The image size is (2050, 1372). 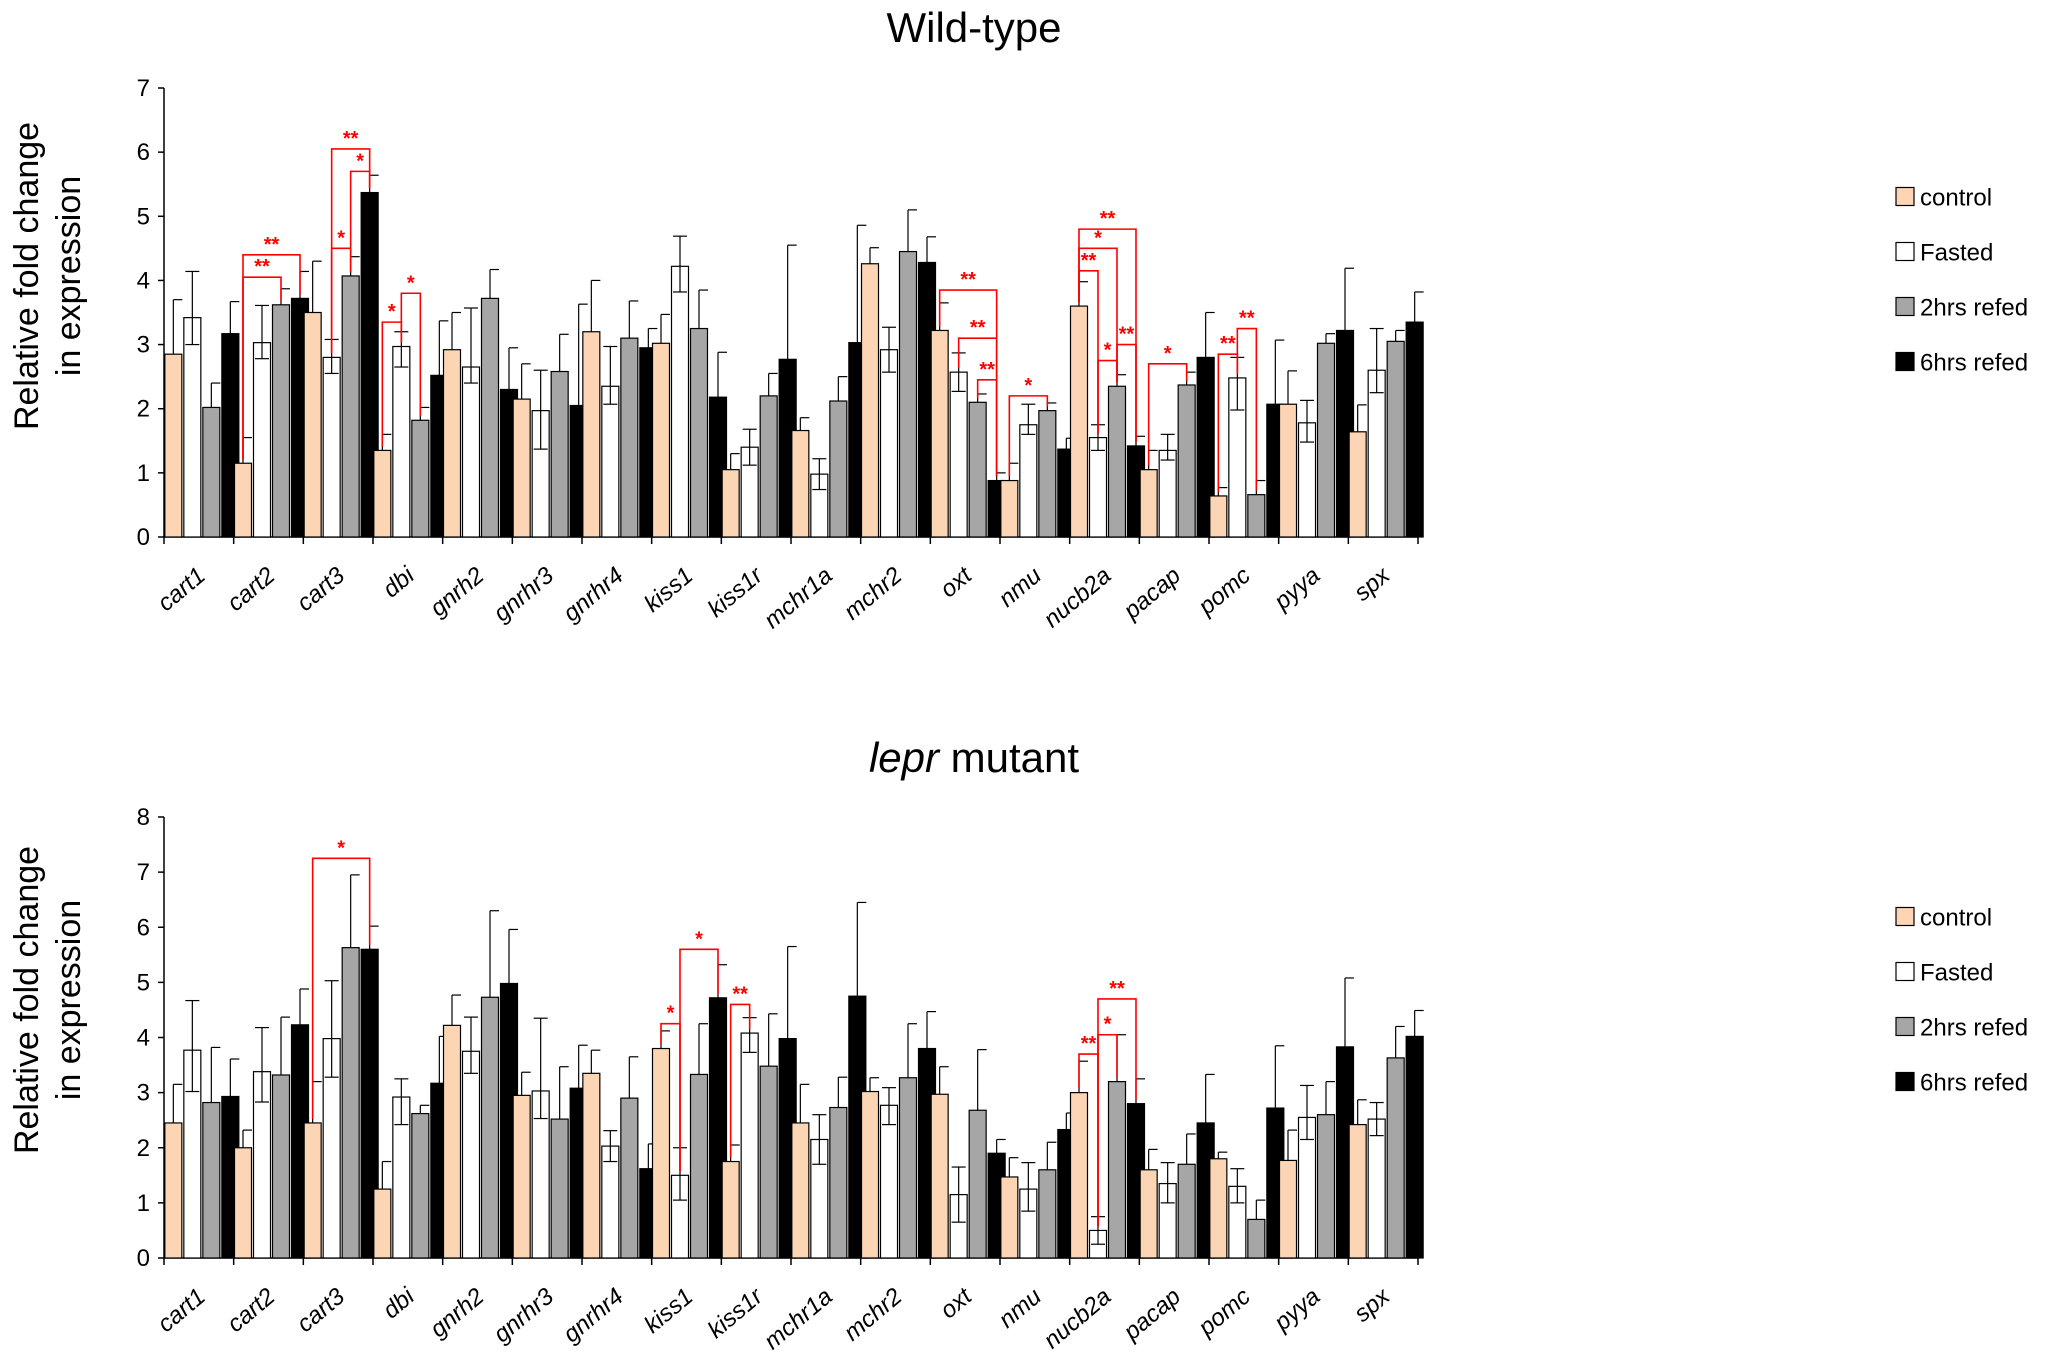 What do you see at coordinates (1372, 1304) in the screenshot?
I see `x-tick-label-spx: spx` at bounding box center [1372, 1304].